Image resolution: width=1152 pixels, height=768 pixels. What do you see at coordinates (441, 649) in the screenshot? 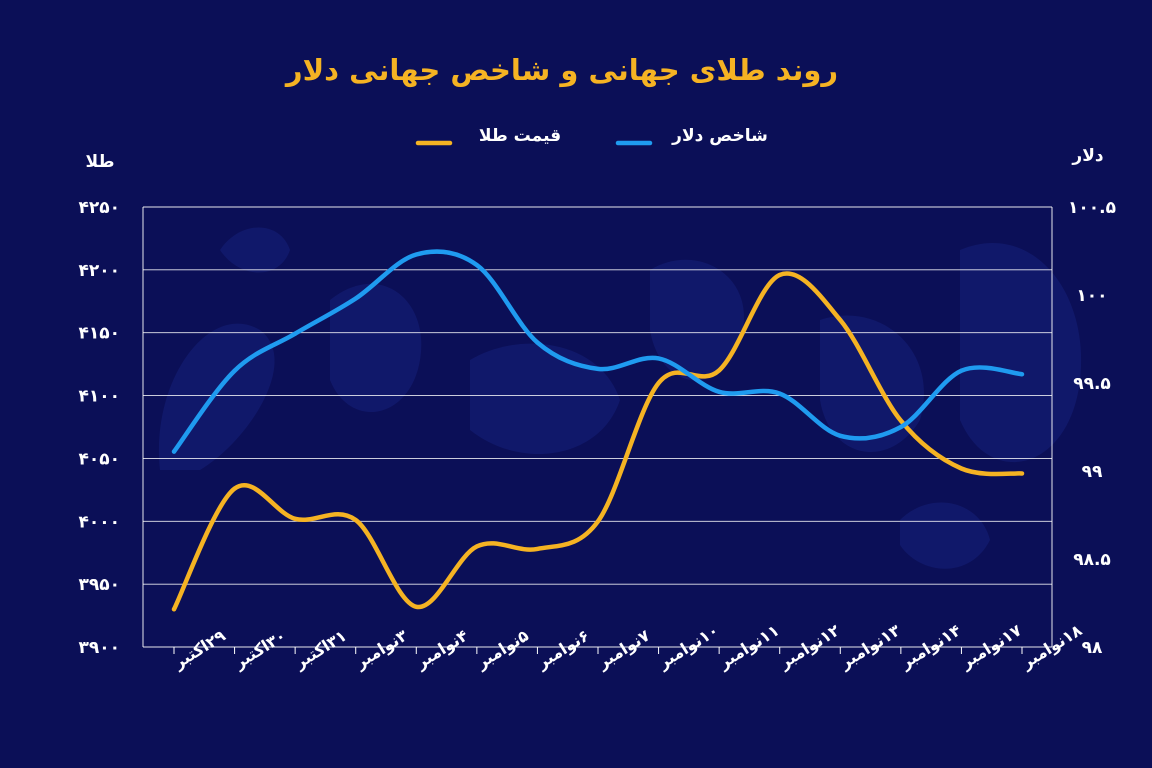
I see `x-axis-tick-label: ۴نوامبر` at bounding box center [441, 649].